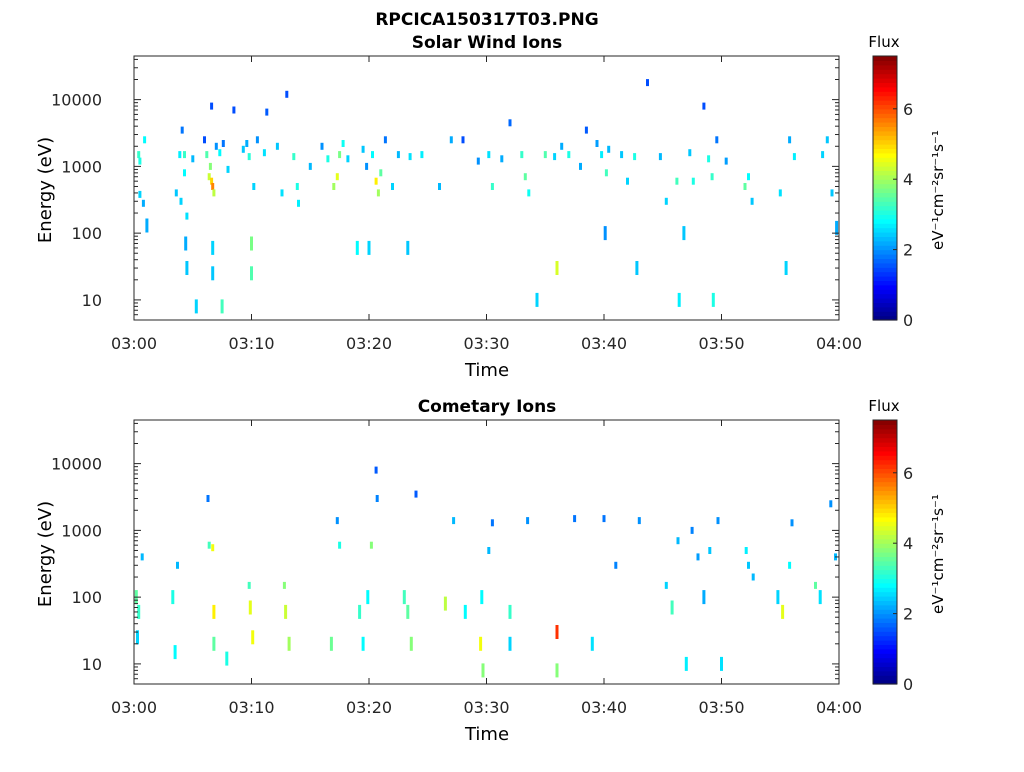 Image resolution: width=1024 pixels, height=772 pixels. What do you see at coordinates (251, 707) in the screenshot?
I see `x-tick-label: 03:10` at bounding box center [251, 707].